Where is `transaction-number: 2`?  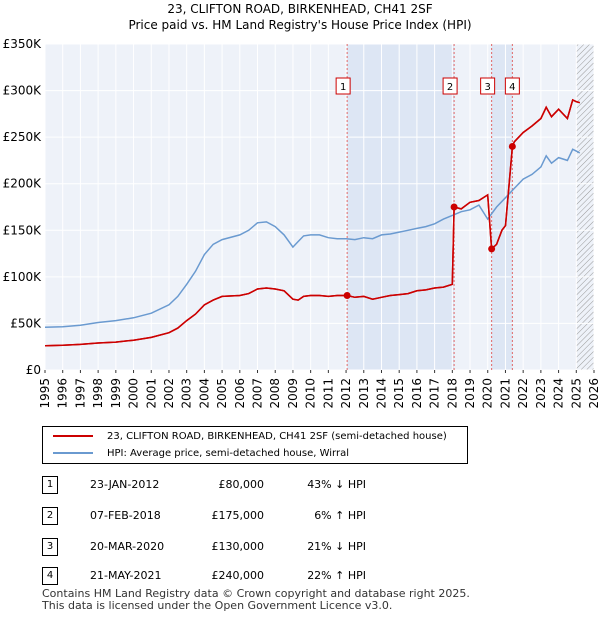
transaction-number: 2 is located at coordinates (50, 516).